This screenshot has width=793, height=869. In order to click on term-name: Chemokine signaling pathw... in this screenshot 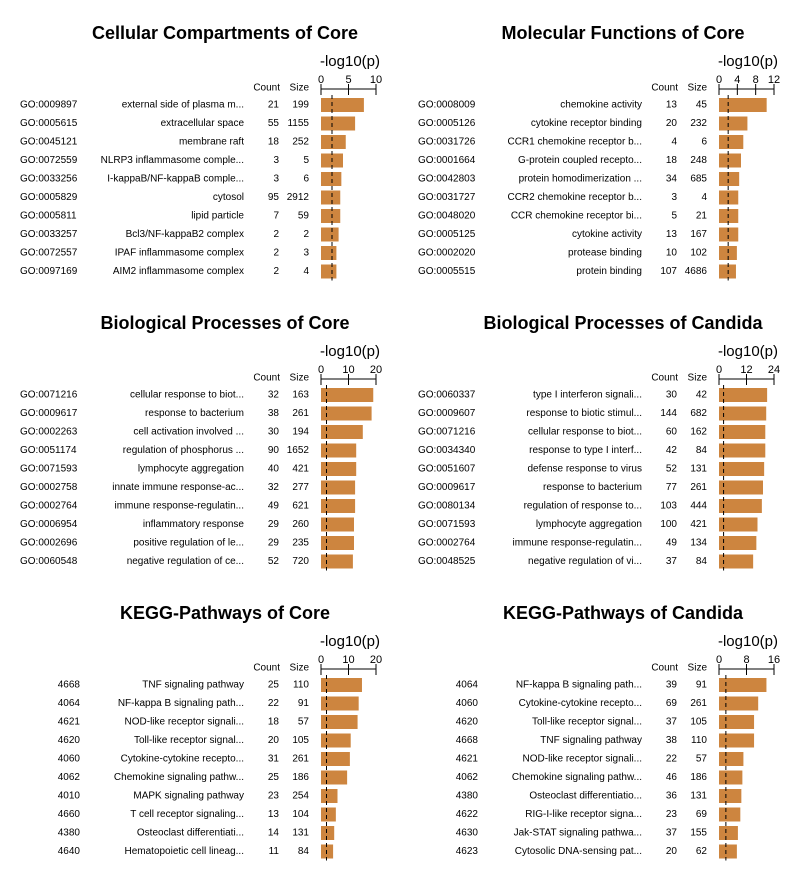, I will do `click(577, 777)`.